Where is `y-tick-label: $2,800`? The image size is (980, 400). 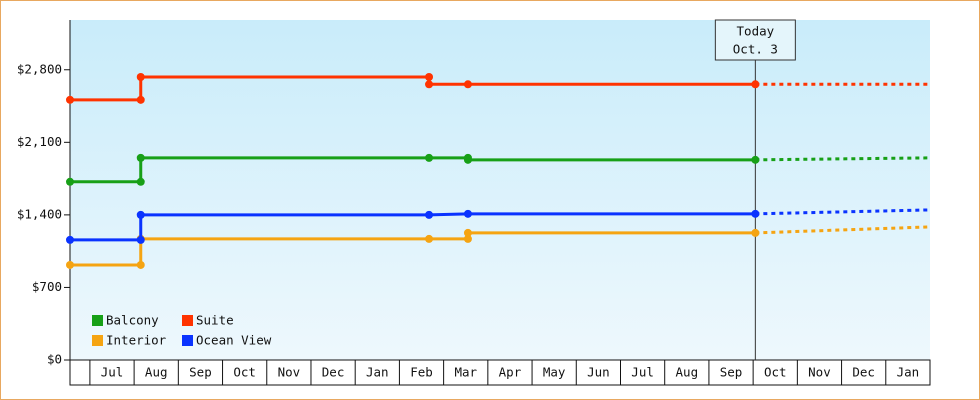 y-tick-label: $2,800 is located at coordinates (39, 68).